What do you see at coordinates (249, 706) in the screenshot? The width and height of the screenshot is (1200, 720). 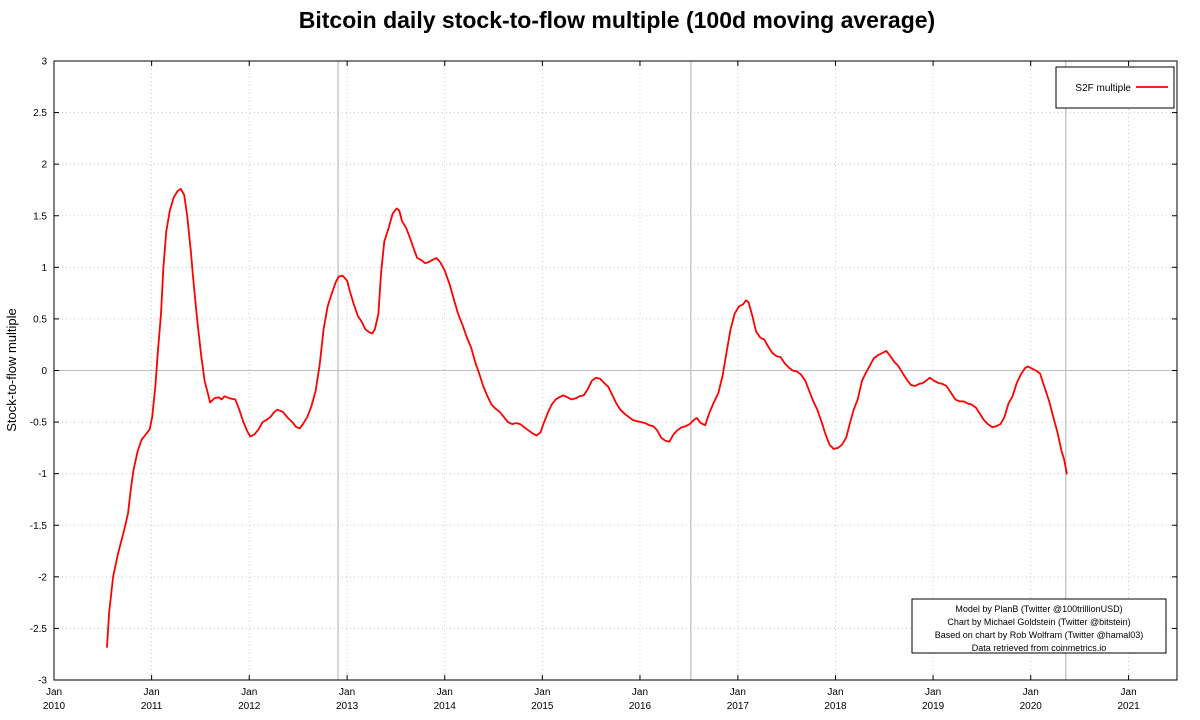 I see `x-tick-label-year: 2012` at bounding box center [249, 706].